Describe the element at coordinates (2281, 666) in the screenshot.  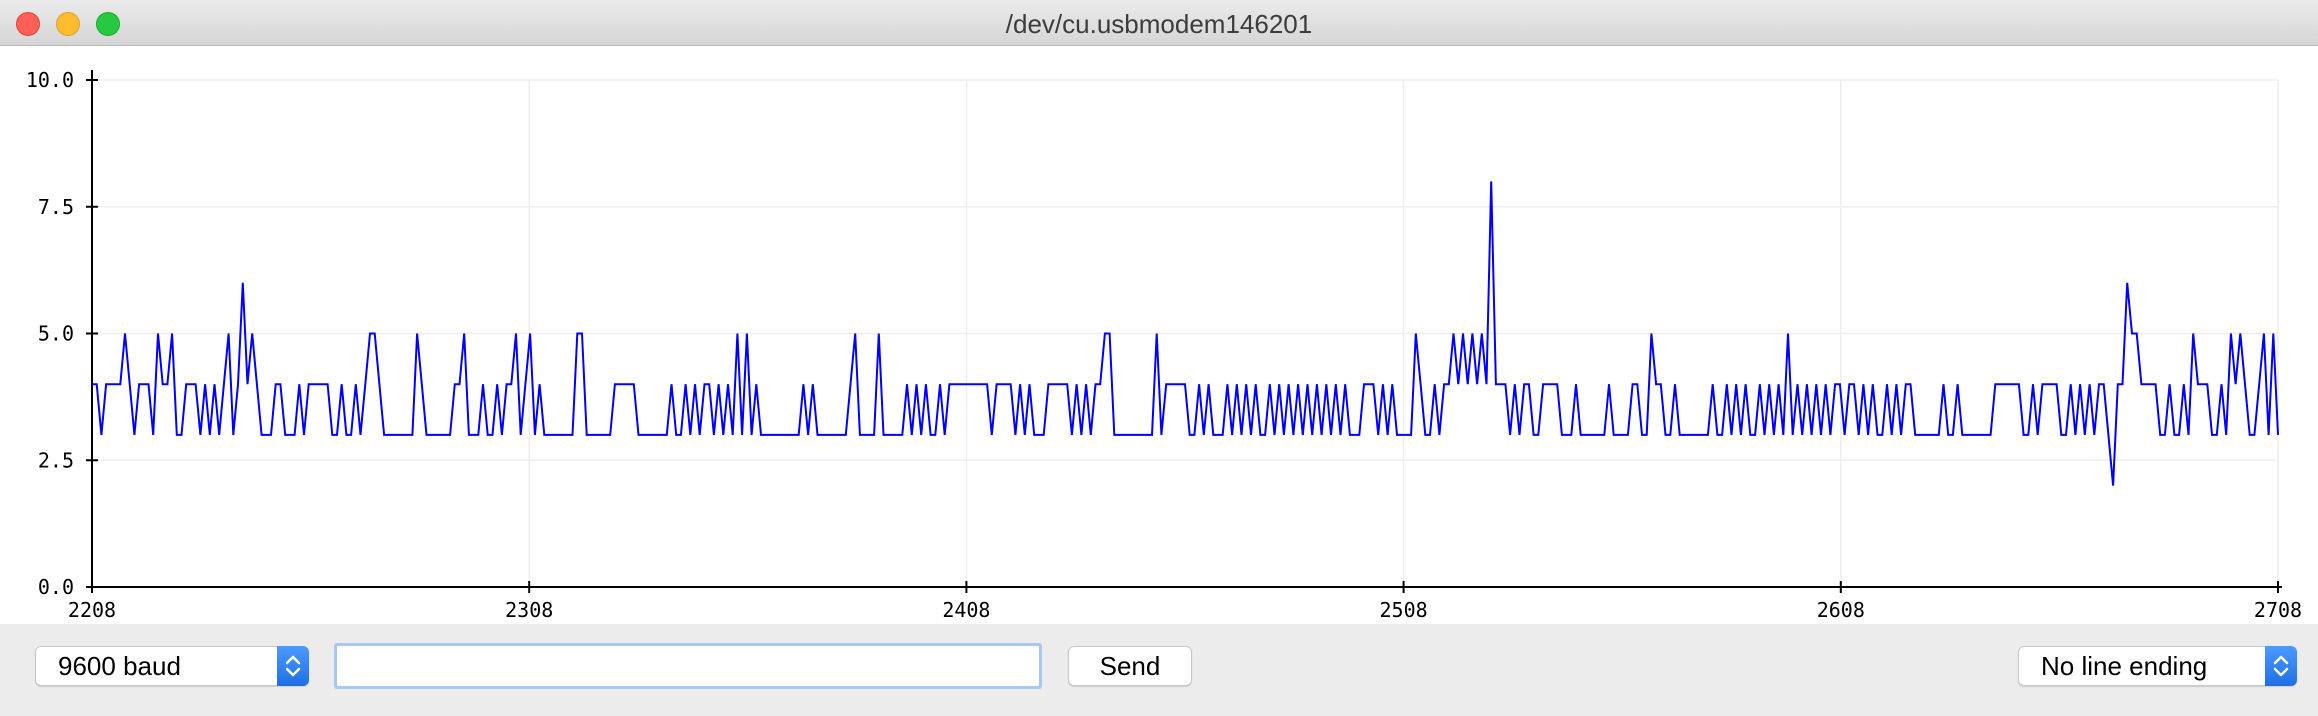
I see `line-ending-stepper-icon` at that location.